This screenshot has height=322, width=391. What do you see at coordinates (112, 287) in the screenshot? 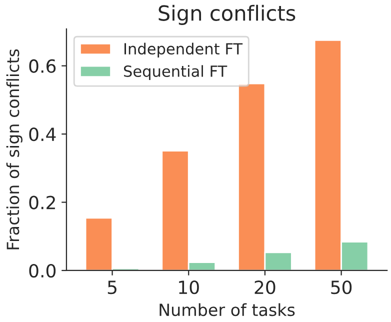
I see `x-tick-label: 5` at bounding box center [112, 287].